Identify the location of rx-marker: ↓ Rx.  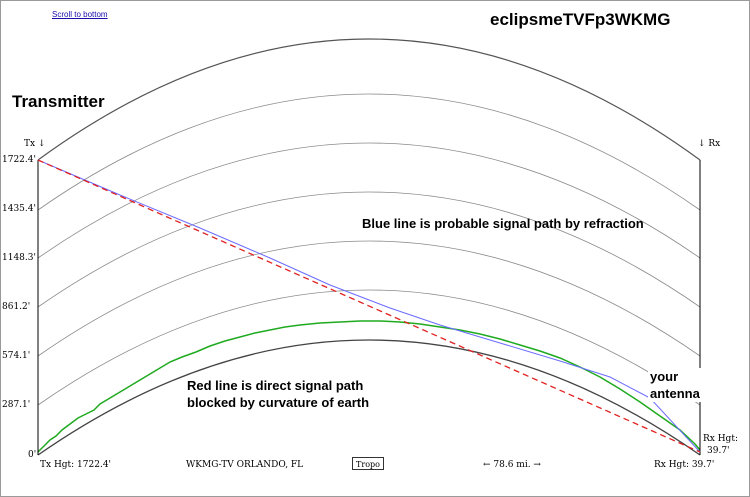
(709, 144).